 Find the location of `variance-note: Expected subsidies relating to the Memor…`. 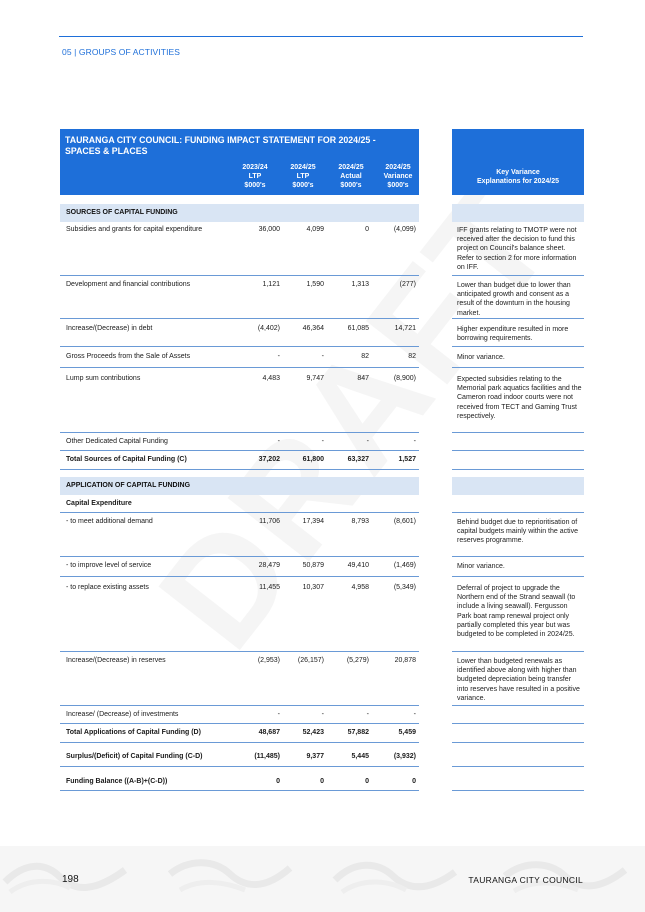

variance-note: Expected subsidies relating to the Memor… is located at coordinates (519, 398).